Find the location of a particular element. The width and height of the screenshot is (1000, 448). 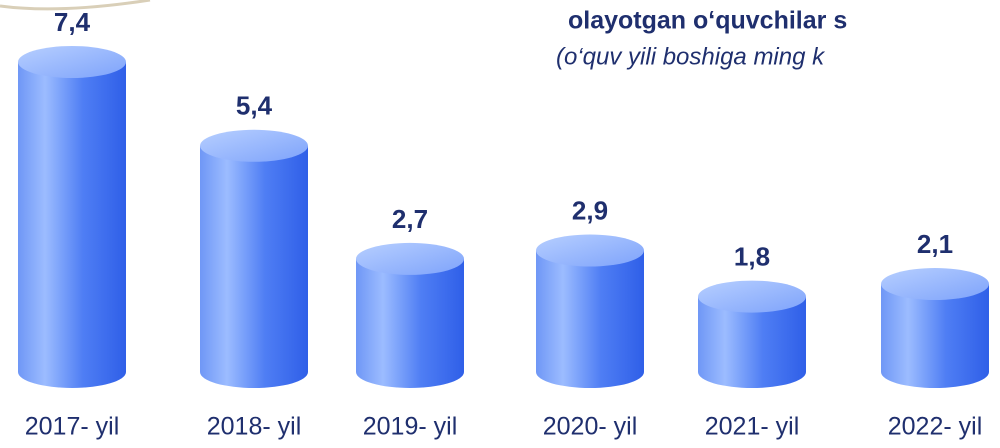

chart-subtitle: (o‘quv yili boshiga ming k is located at coordinates (691, 56).